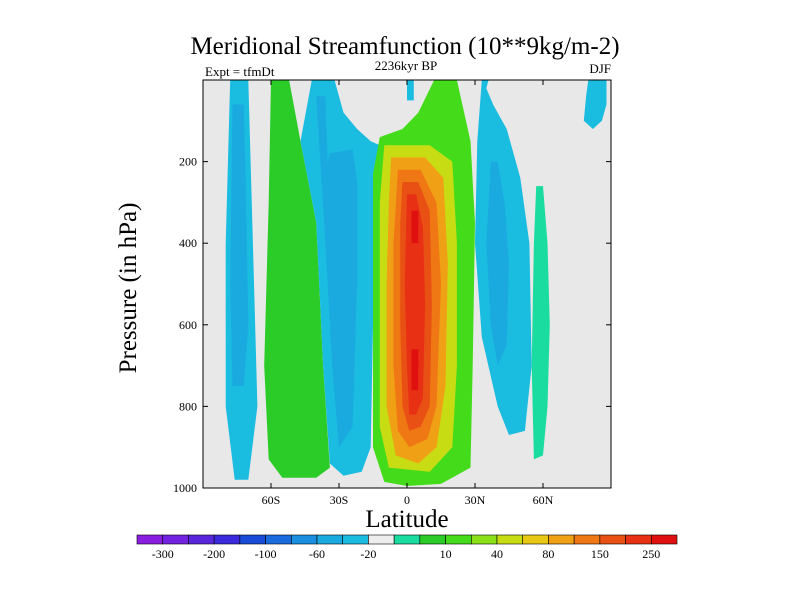 The height and width of the screenshot is (605, 800). I want to click on colorbar-label: -60, so click(317, 554).